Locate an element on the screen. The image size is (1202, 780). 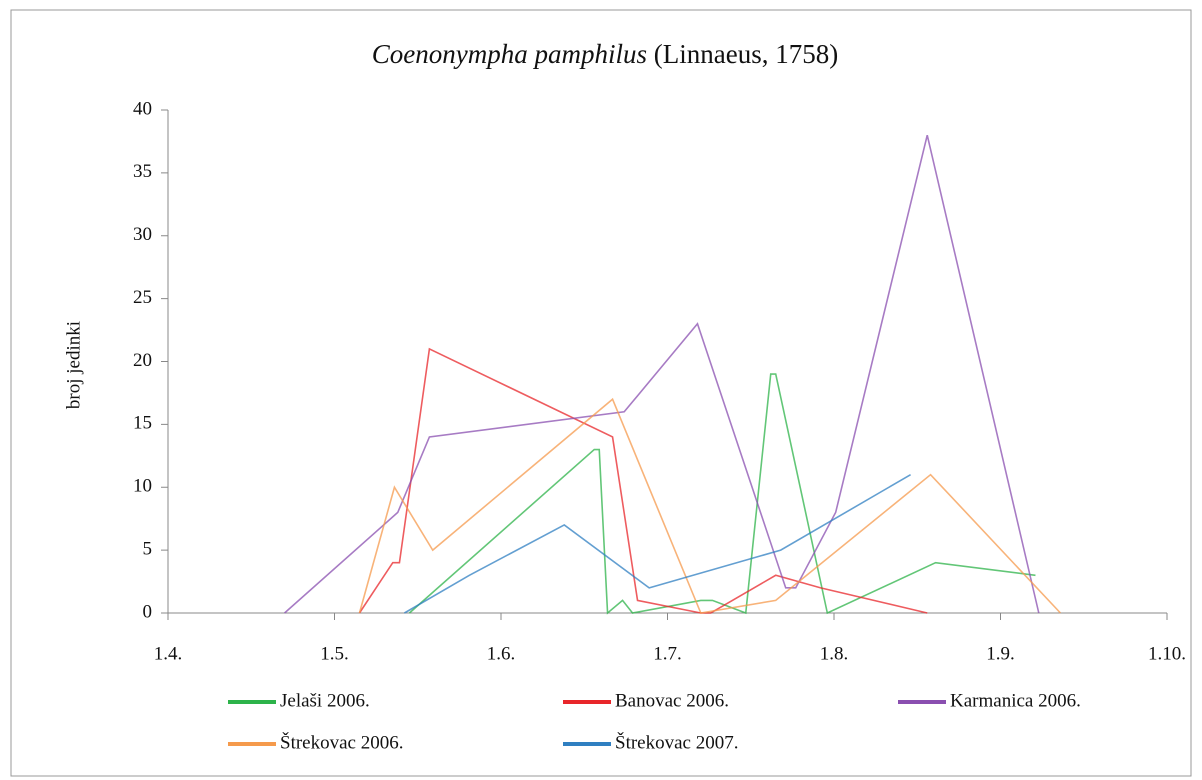
x-tick-label: 1.5. is located at coordinates (334, 653).